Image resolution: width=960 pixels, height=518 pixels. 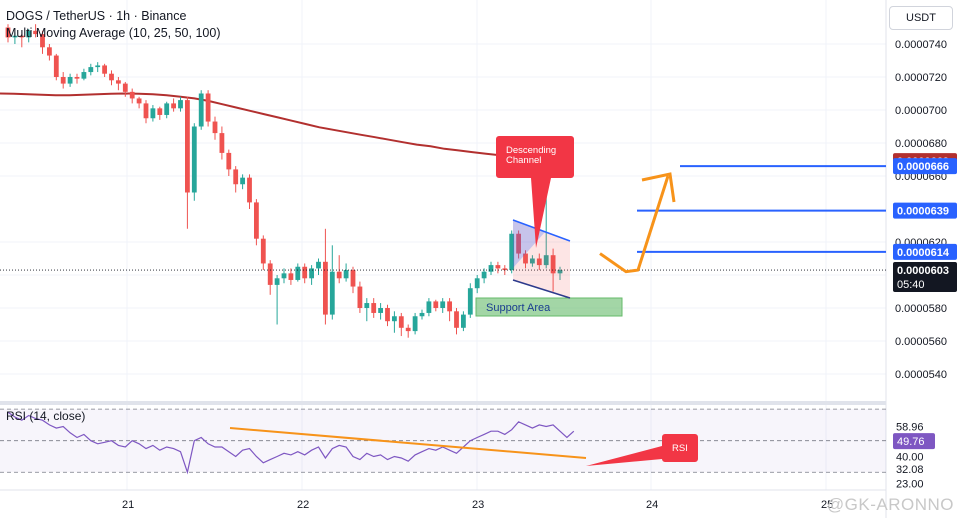 I want to click on price-tag-text: 0.0000603, so click(x=923, y=271).